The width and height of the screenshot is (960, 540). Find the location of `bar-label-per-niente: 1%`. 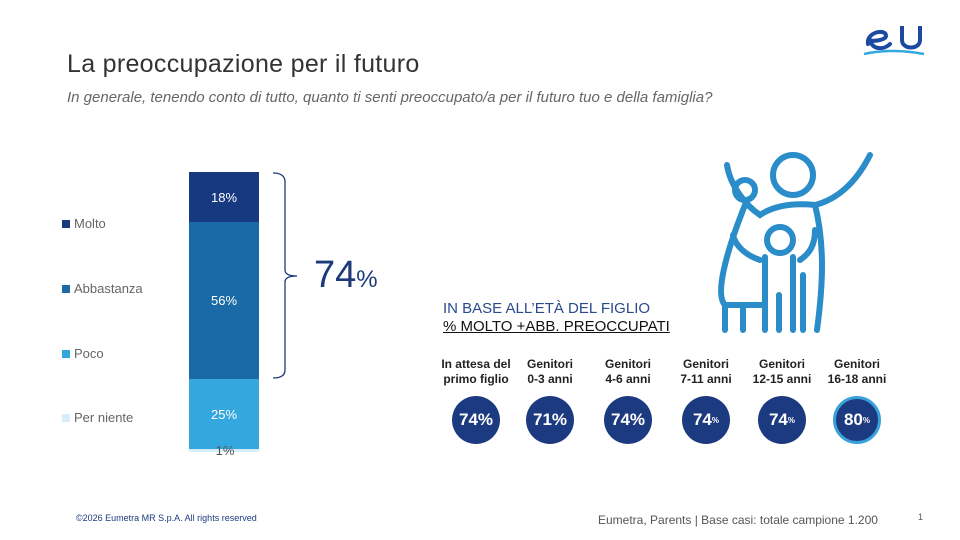

bar-label-per-niente: 1% is located at coordinates (225, 450).